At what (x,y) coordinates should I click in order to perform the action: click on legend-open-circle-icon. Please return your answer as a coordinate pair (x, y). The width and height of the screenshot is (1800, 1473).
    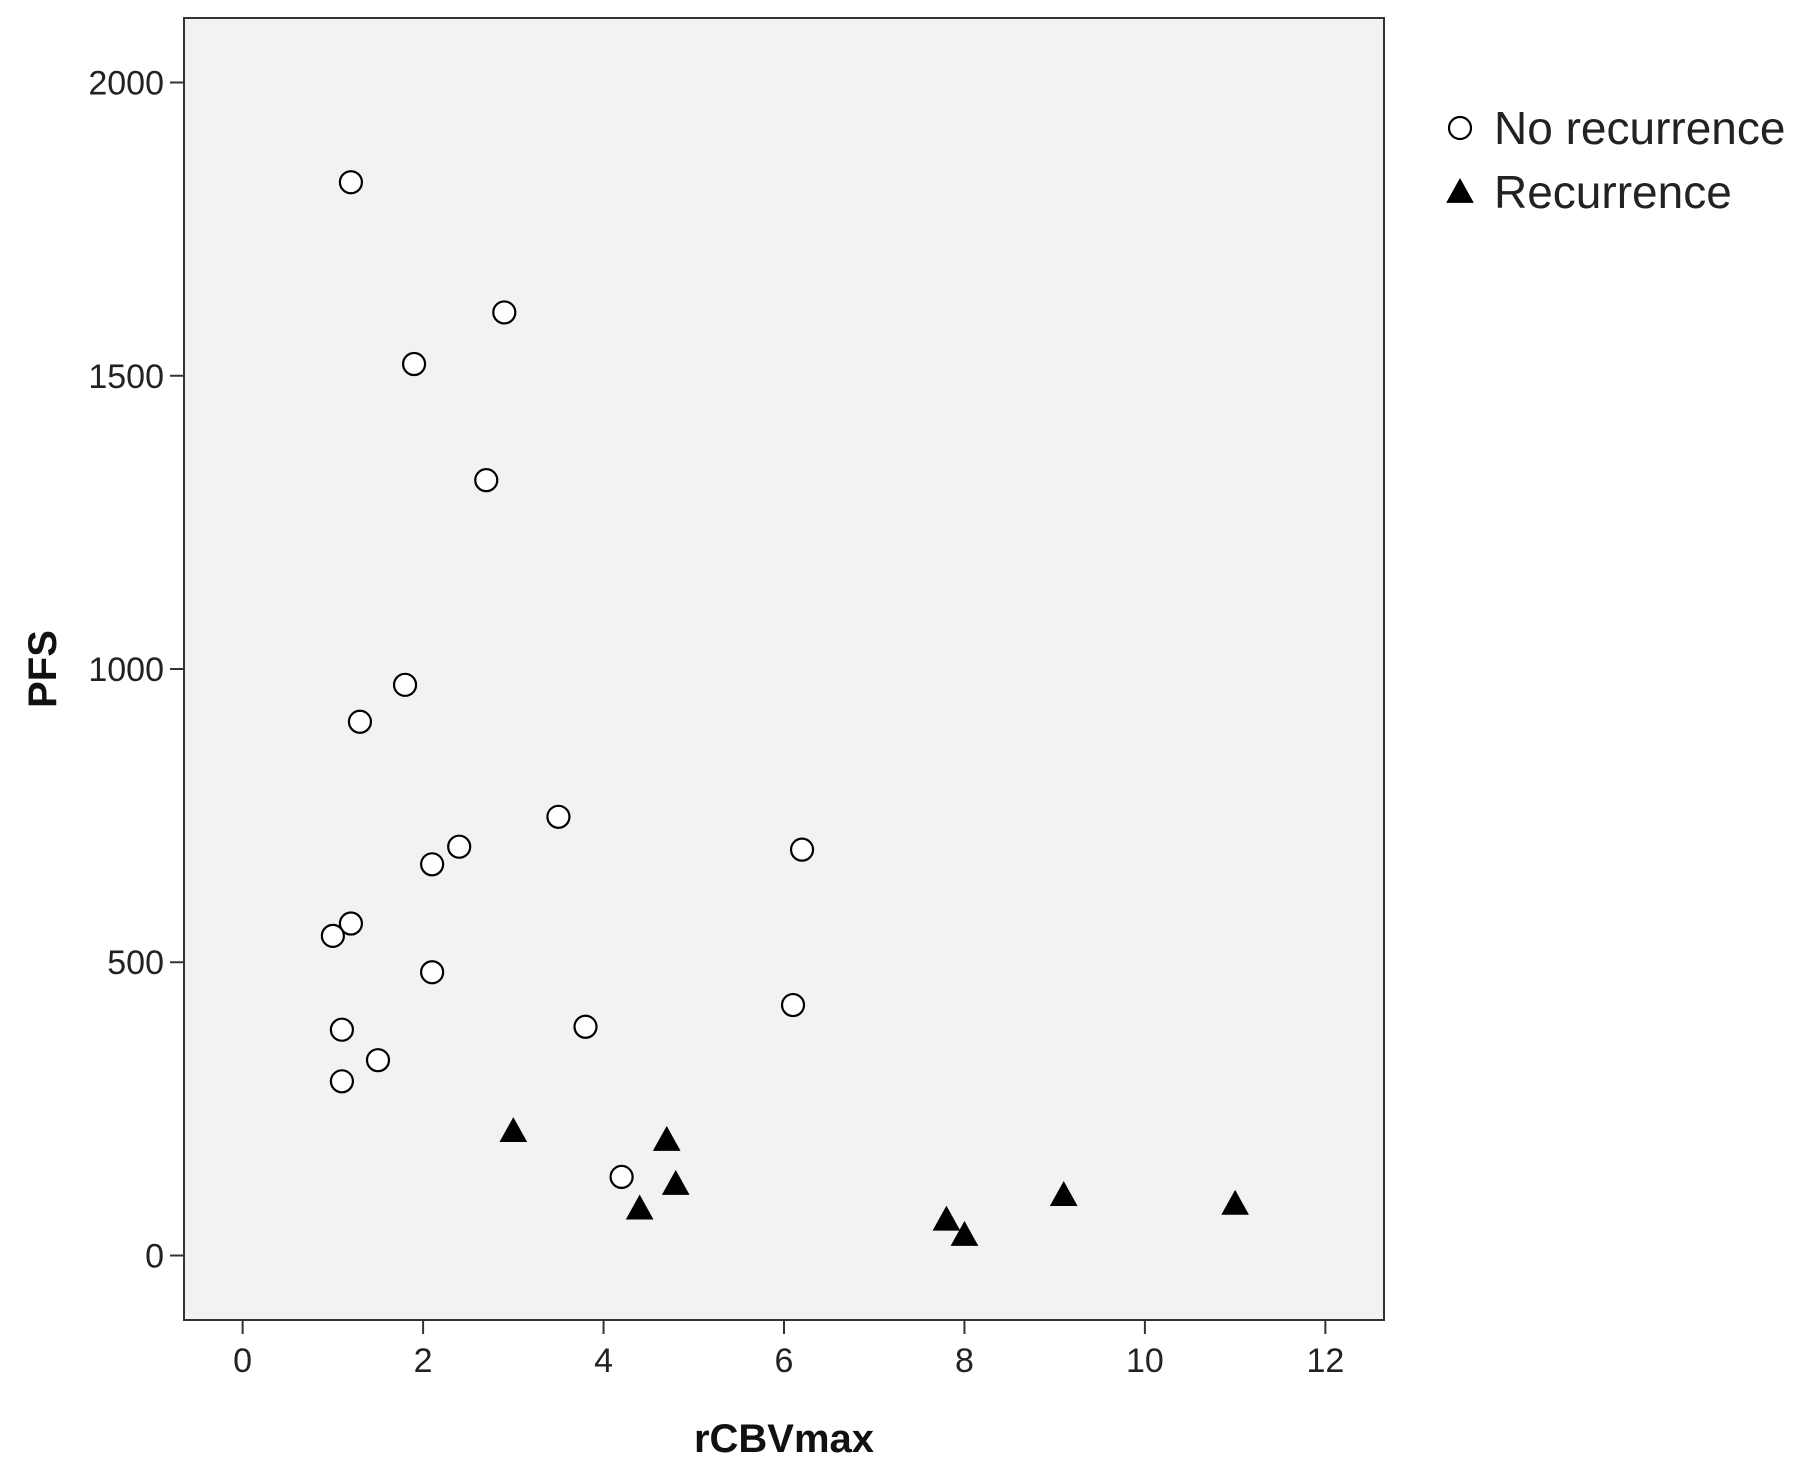
    Looking at the image, I should click on (1460, 128).